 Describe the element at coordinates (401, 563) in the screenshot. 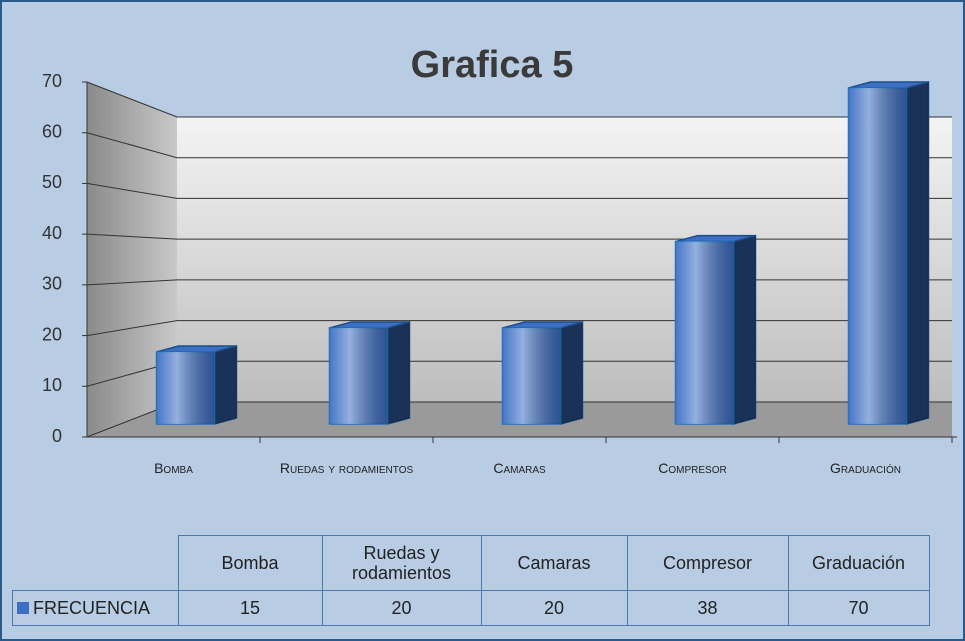

I see `table-header: Ruedas y rodamientos` at that location.